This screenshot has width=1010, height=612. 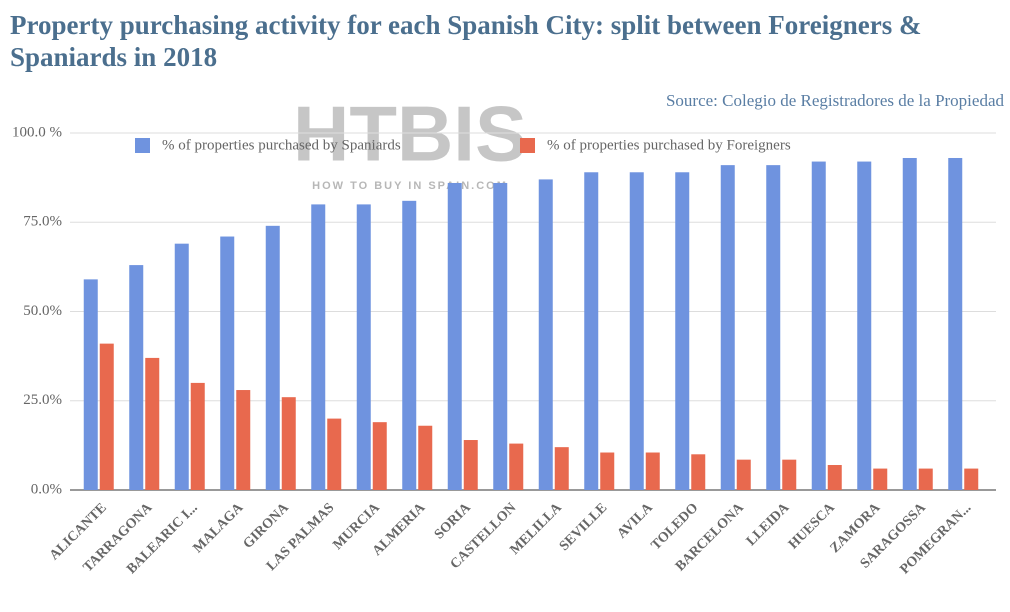 What do you see at coordinates (42, 400) in the screenshot?
I see `y-tick-label: 25.0%` at bounding box center [42, 400].